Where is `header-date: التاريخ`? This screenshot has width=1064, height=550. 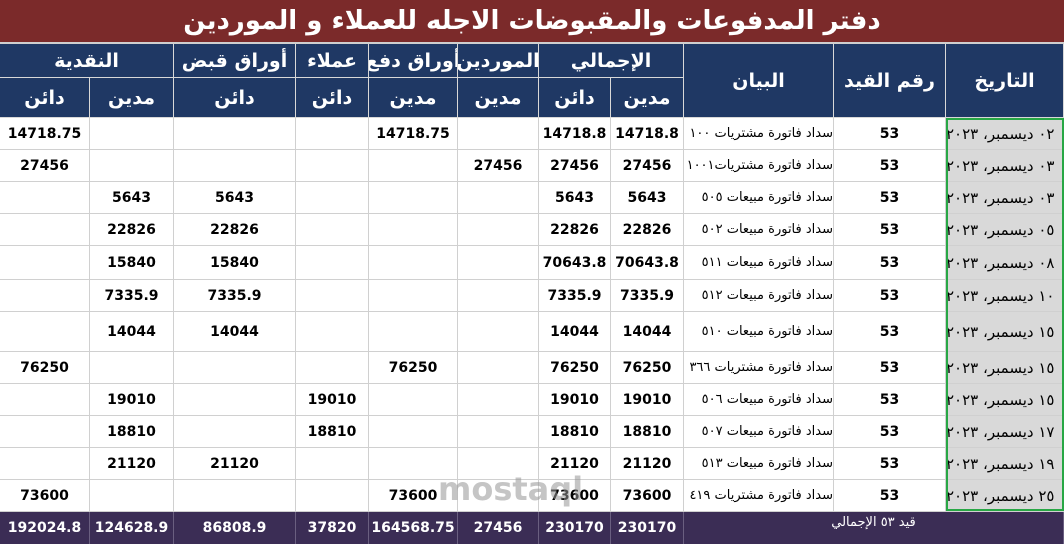
header-date: التاريخ is located at coordinates (1005, 81).